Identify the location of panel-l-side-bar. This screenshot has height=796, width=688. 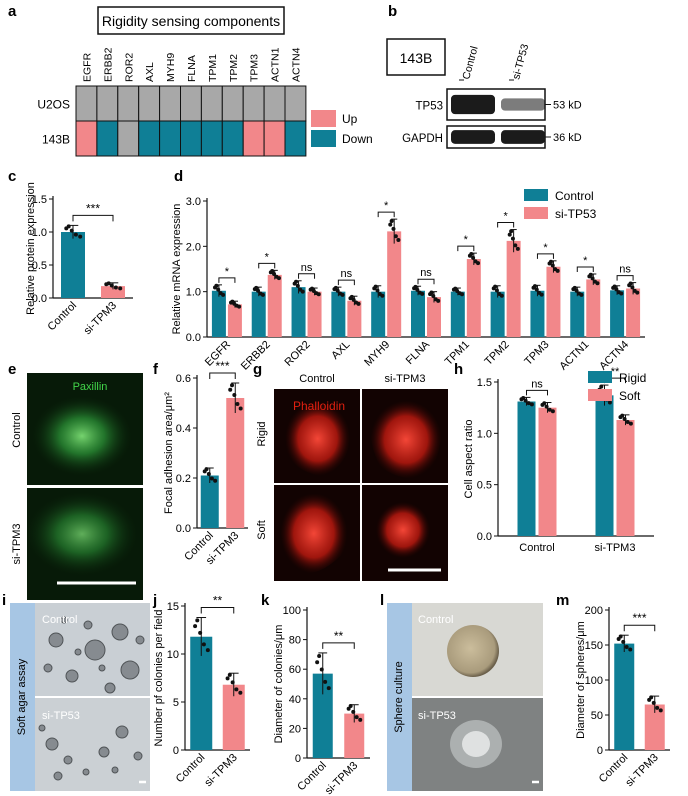
(399, 697).